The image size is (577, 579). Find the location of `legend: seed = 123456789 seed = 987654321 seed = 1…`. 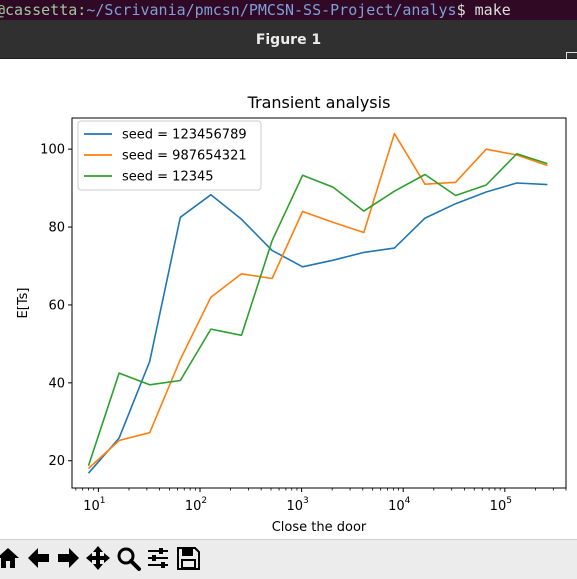

legend: seed = 123456789 seed = 987654321 seed = 1… is located at coordinates (169, 155).